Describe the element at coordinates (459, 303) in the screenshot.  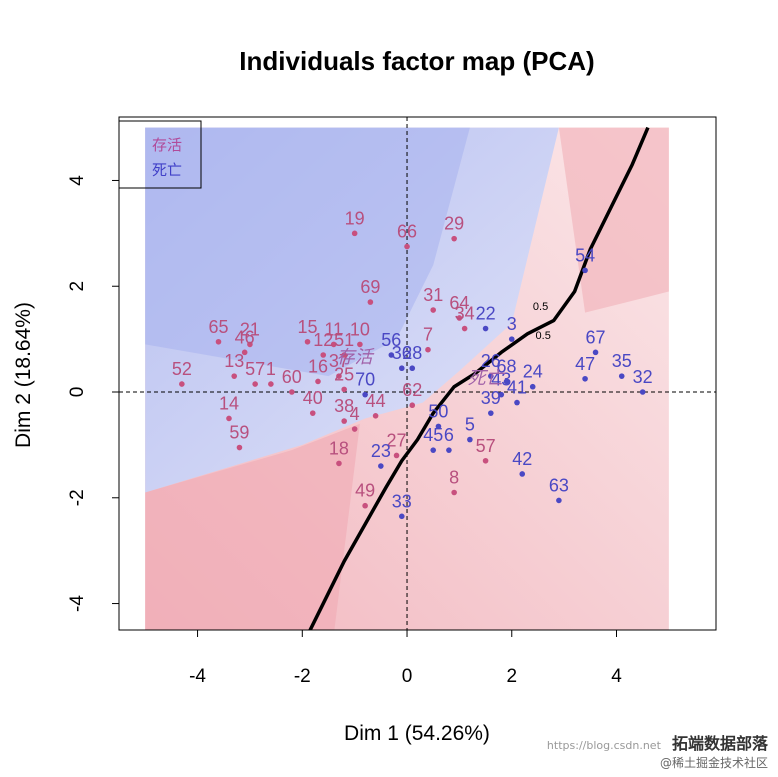
I see `point-label-survived: 64` at that location.